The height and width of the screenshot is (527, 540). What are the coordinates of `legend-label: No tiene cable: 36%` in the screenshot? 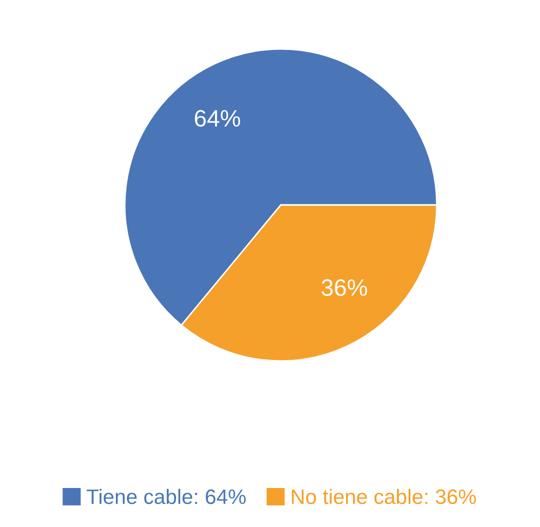 It's located at (384, 496).